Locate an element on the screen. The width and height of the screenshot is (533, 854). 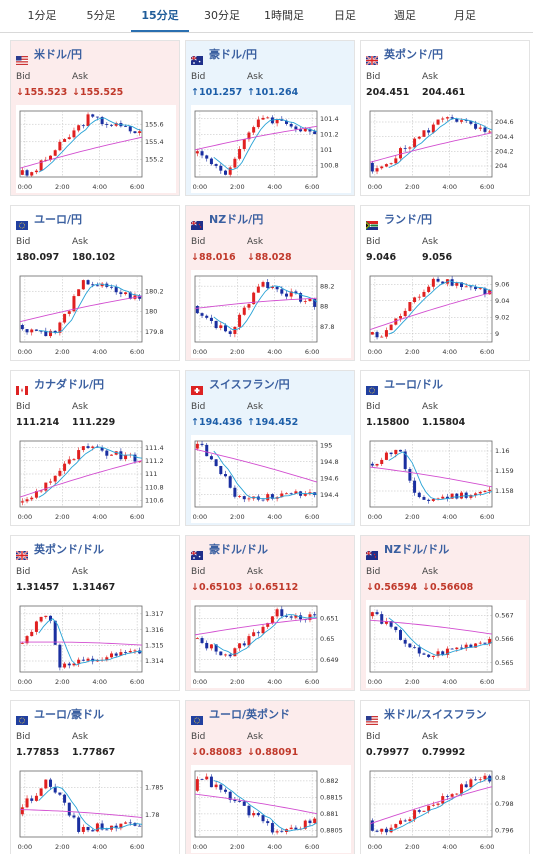
mini-chart: 0:00 2:00 4:00 6:00 9.06 9.04 9.02 9 is located at coordinates (446, 314).